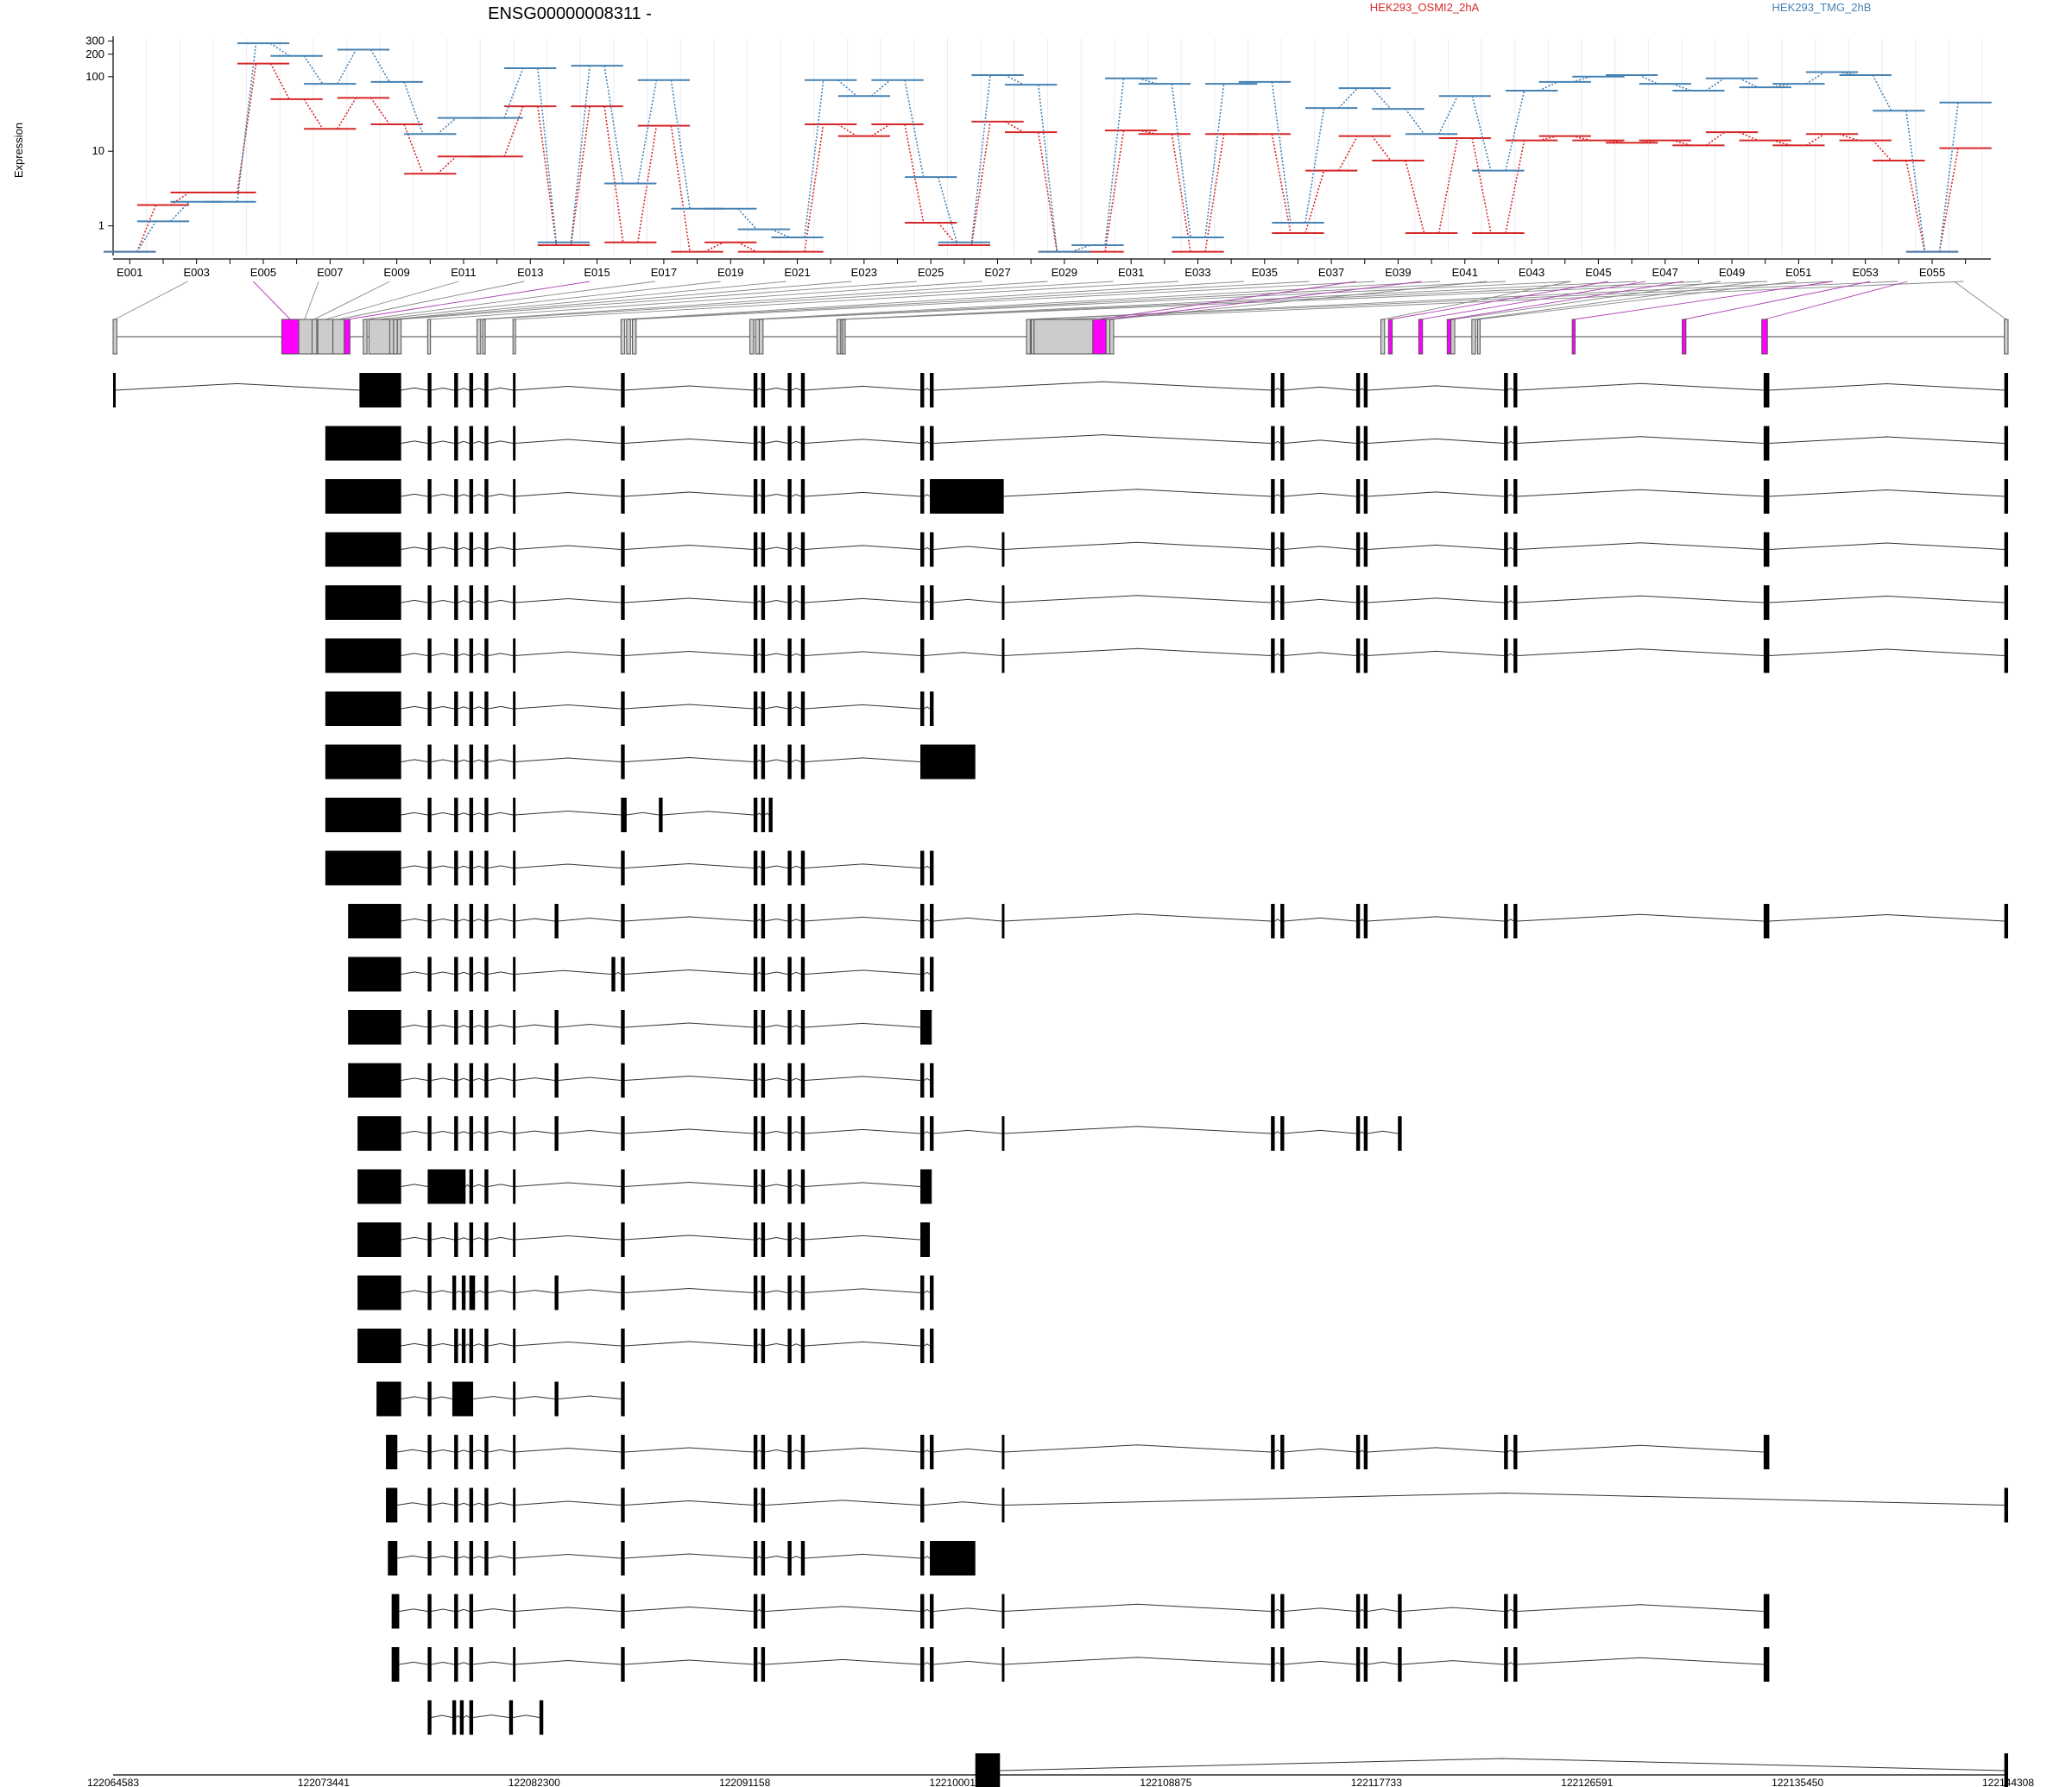 The width and height of the screenshot is (2072, 1787). Describe the element at coordinates (1060, 337) in the screenshot. I see `gene-model` at that location.